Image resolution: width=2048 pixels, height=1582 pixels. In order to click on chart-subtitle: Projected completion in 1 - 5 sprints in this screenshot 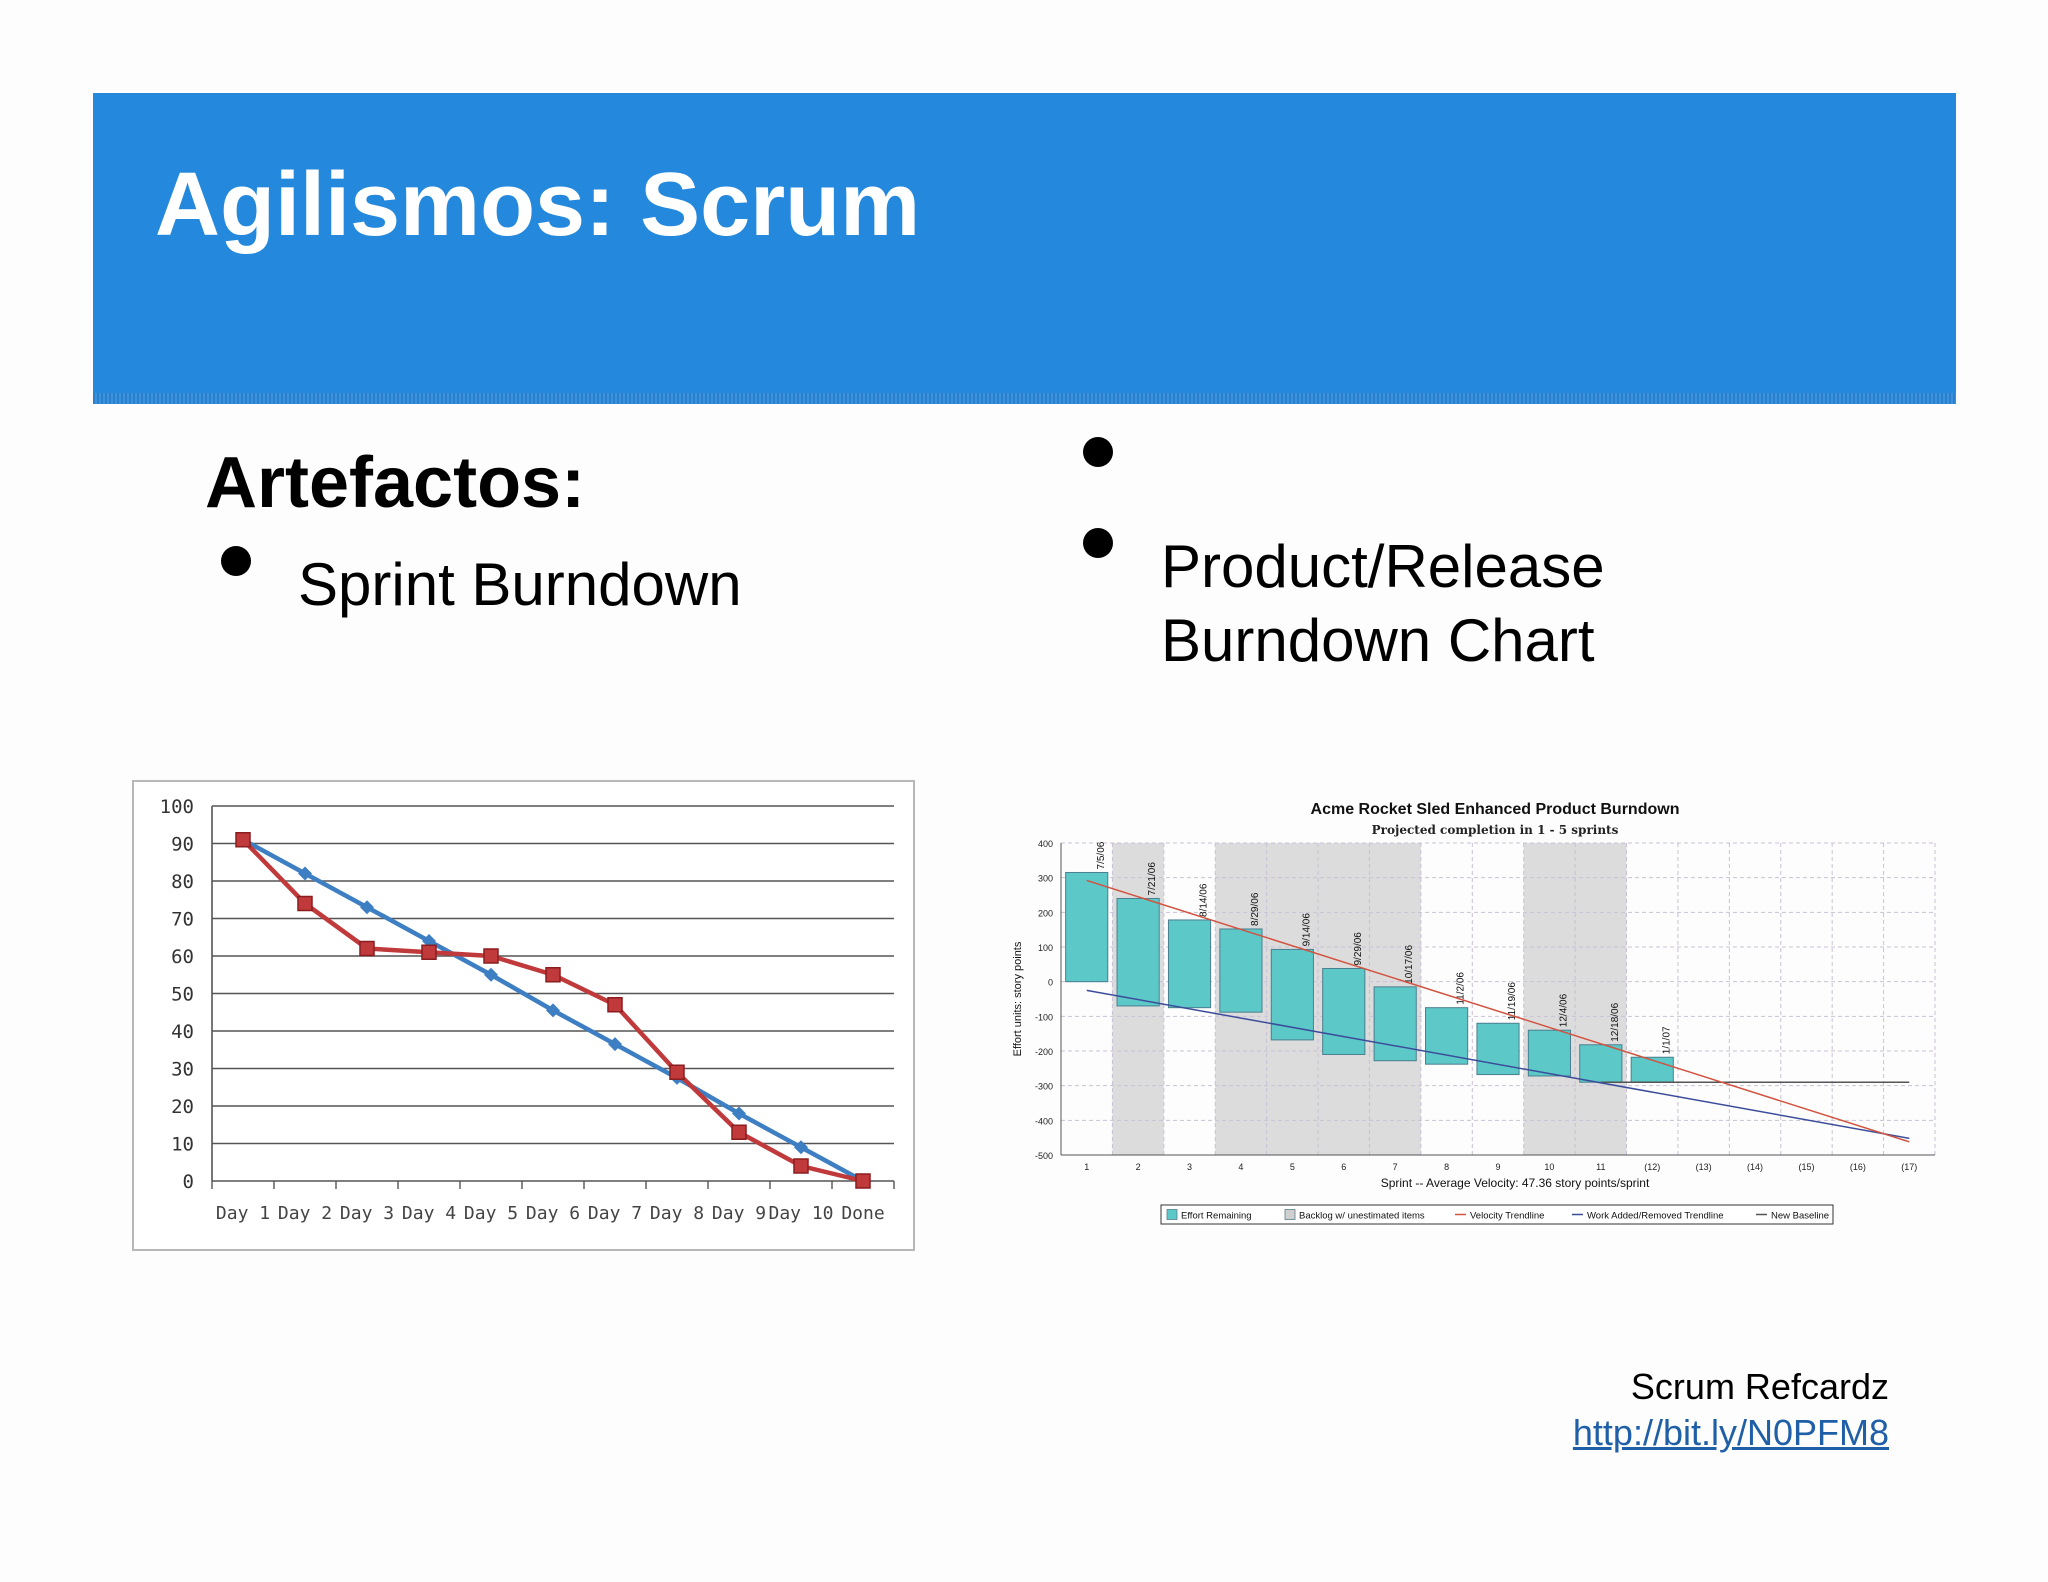, I will do `click(1495, 830)`.